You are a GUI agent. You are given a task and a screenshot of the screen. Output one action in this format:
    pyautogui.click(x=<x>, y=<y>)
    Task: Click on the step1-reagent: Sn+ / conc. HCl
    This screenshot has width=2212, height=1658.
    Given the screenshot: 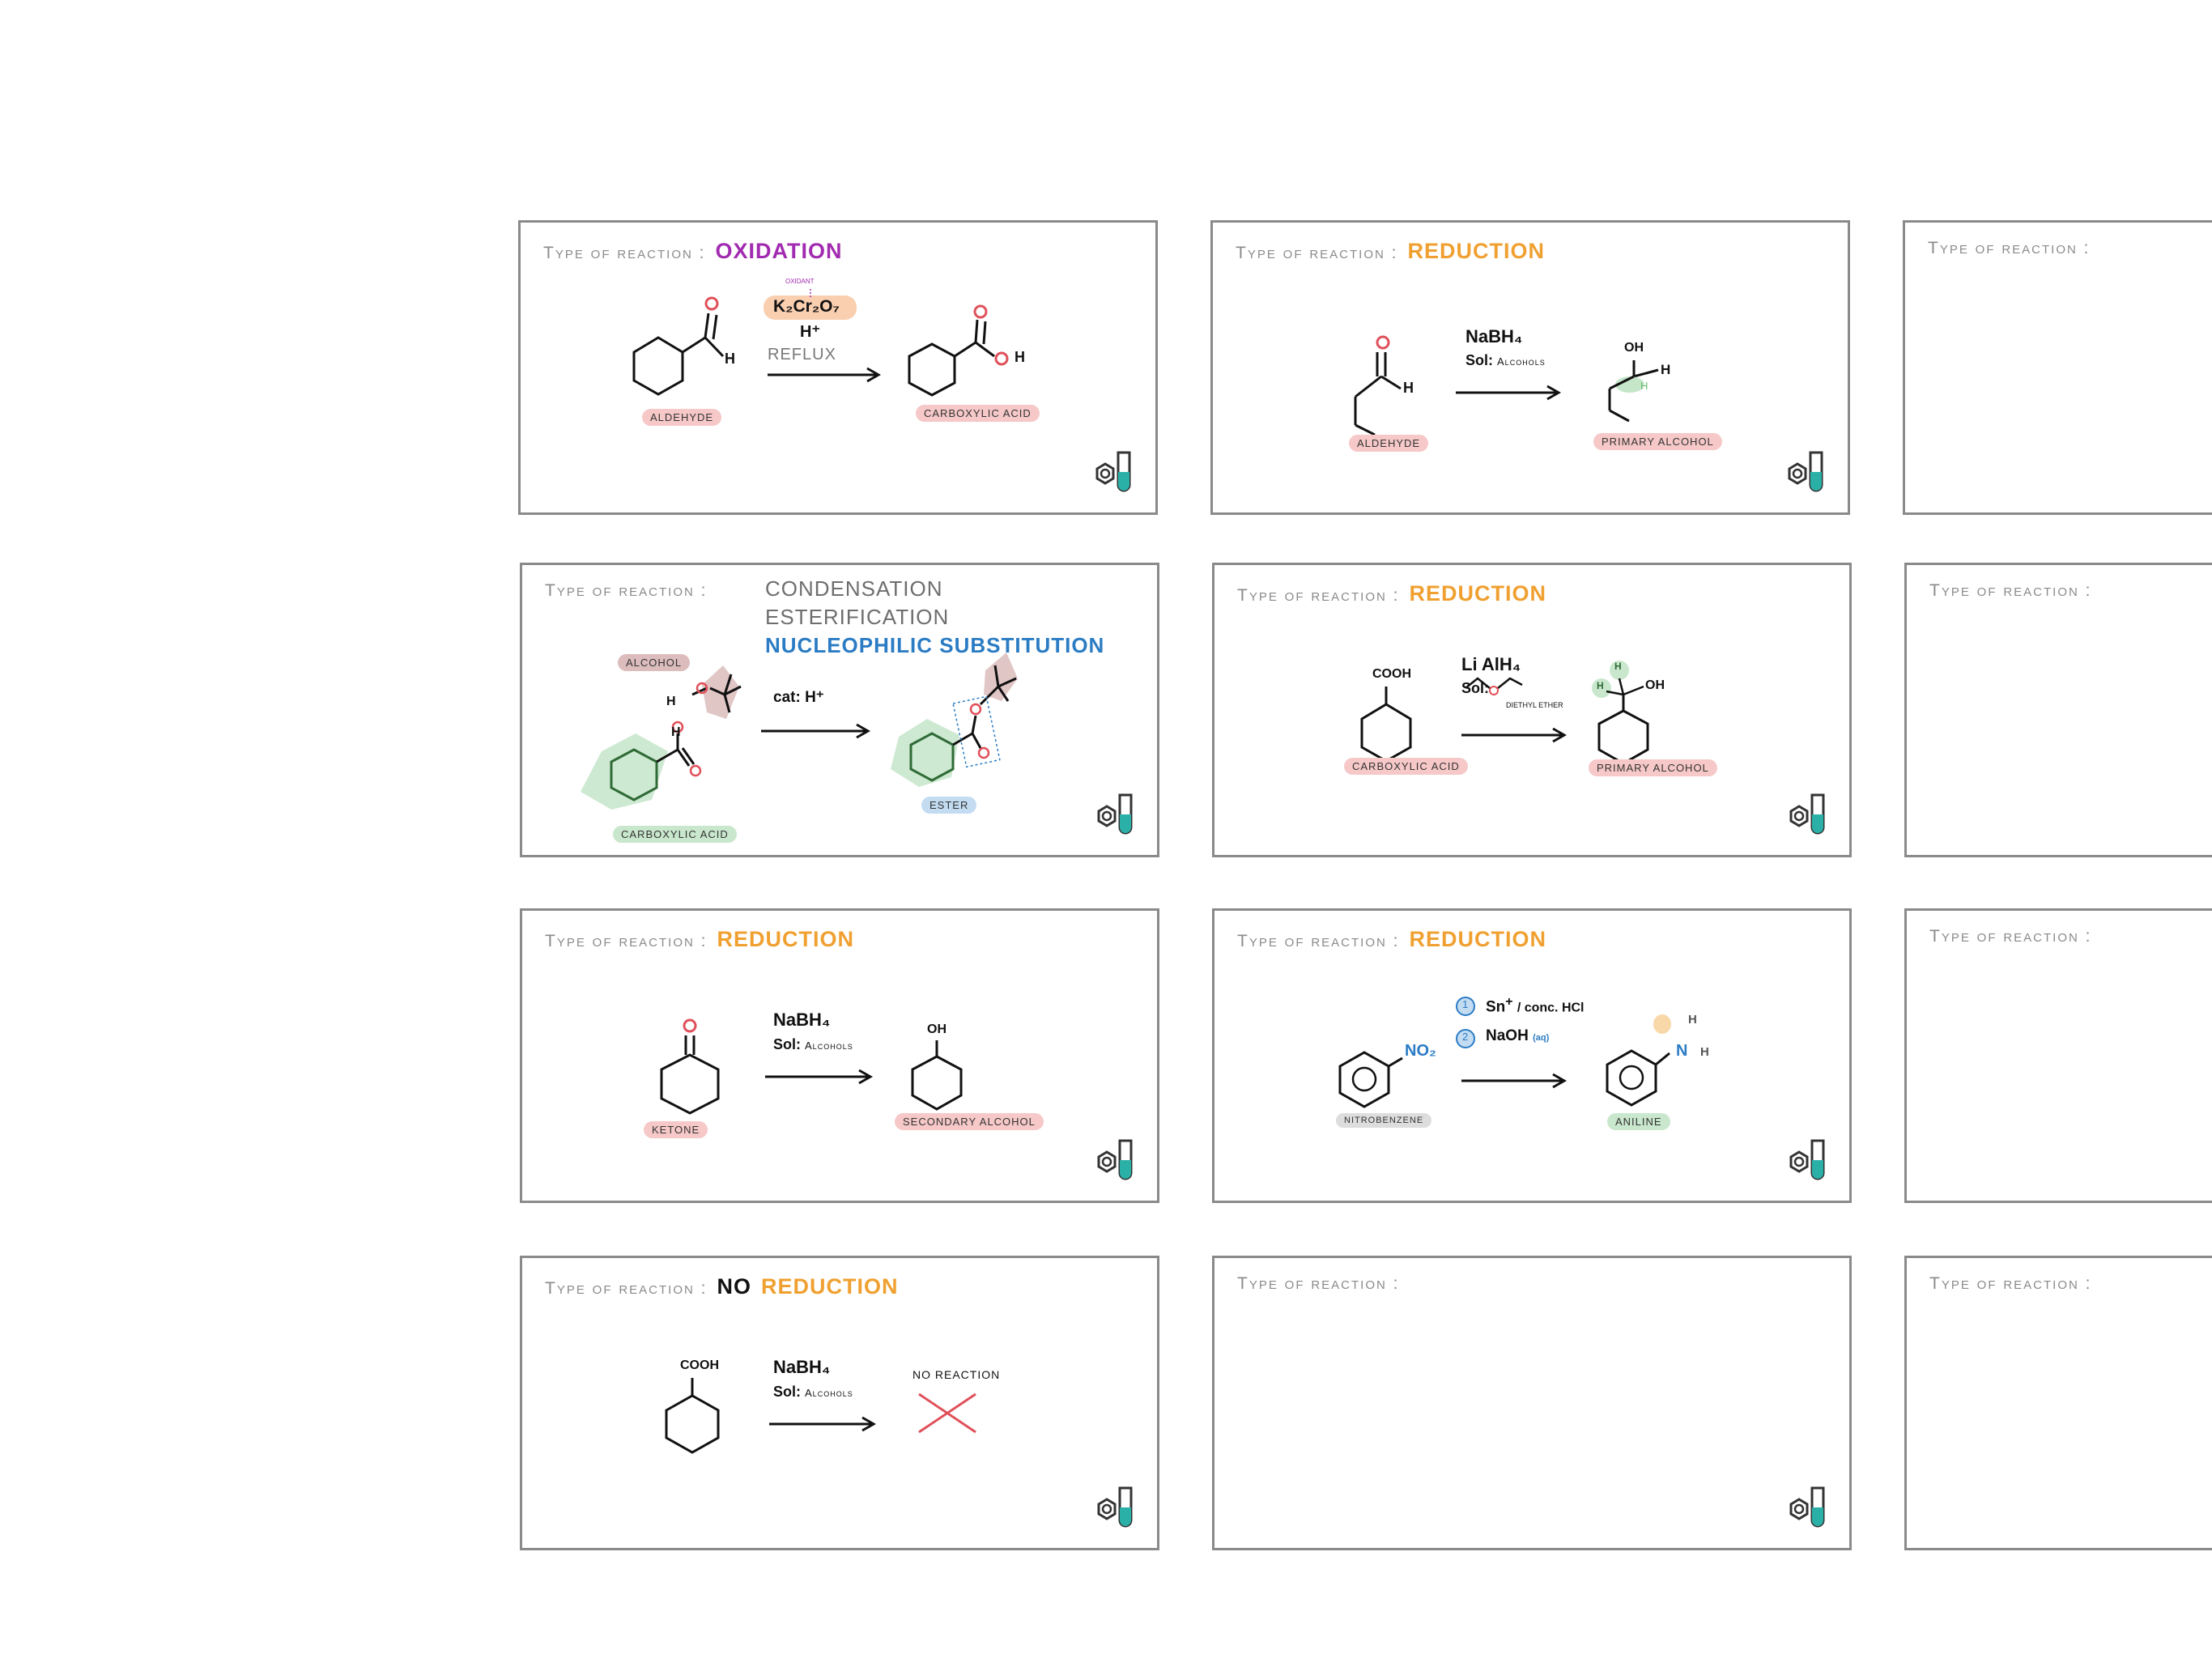 What is the action you would take?
    pyautogui.click(x=1536, y=1005)
    